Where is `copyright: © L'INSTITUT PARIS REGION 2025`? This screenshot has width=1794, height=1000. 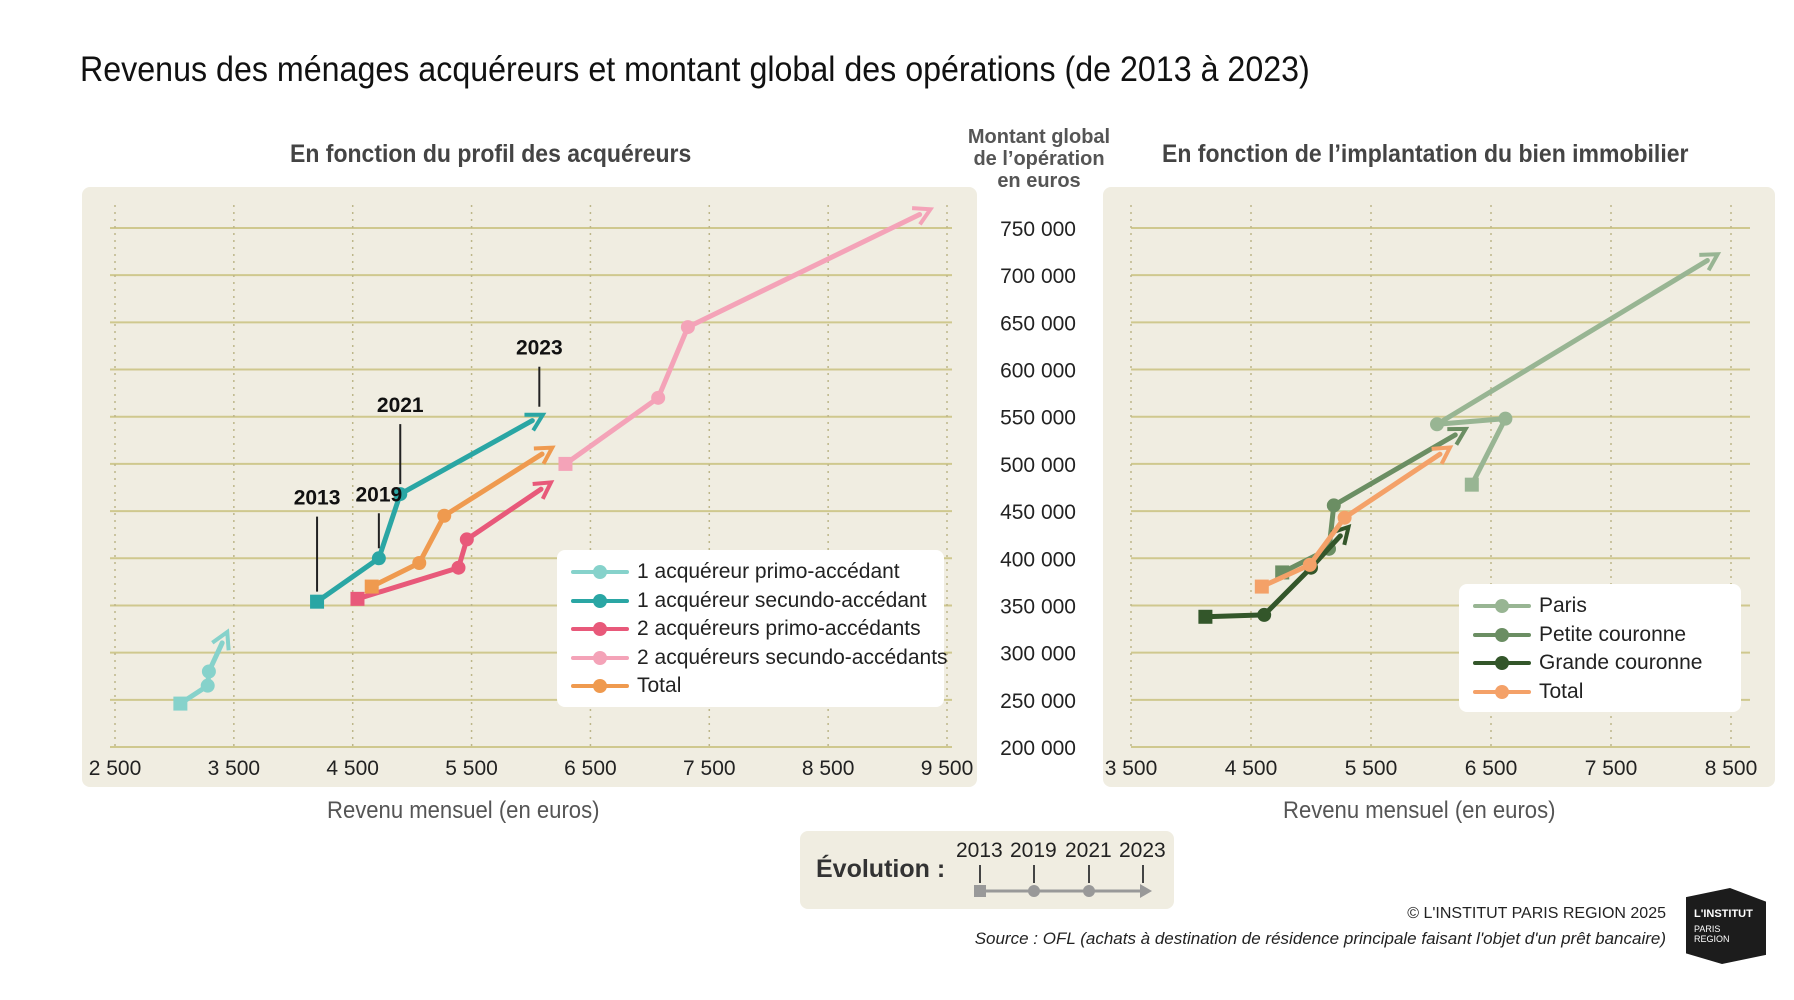 copyright: © L'INSTITUT PARIS REGION 2025 is located at coordinates (1536, 913).